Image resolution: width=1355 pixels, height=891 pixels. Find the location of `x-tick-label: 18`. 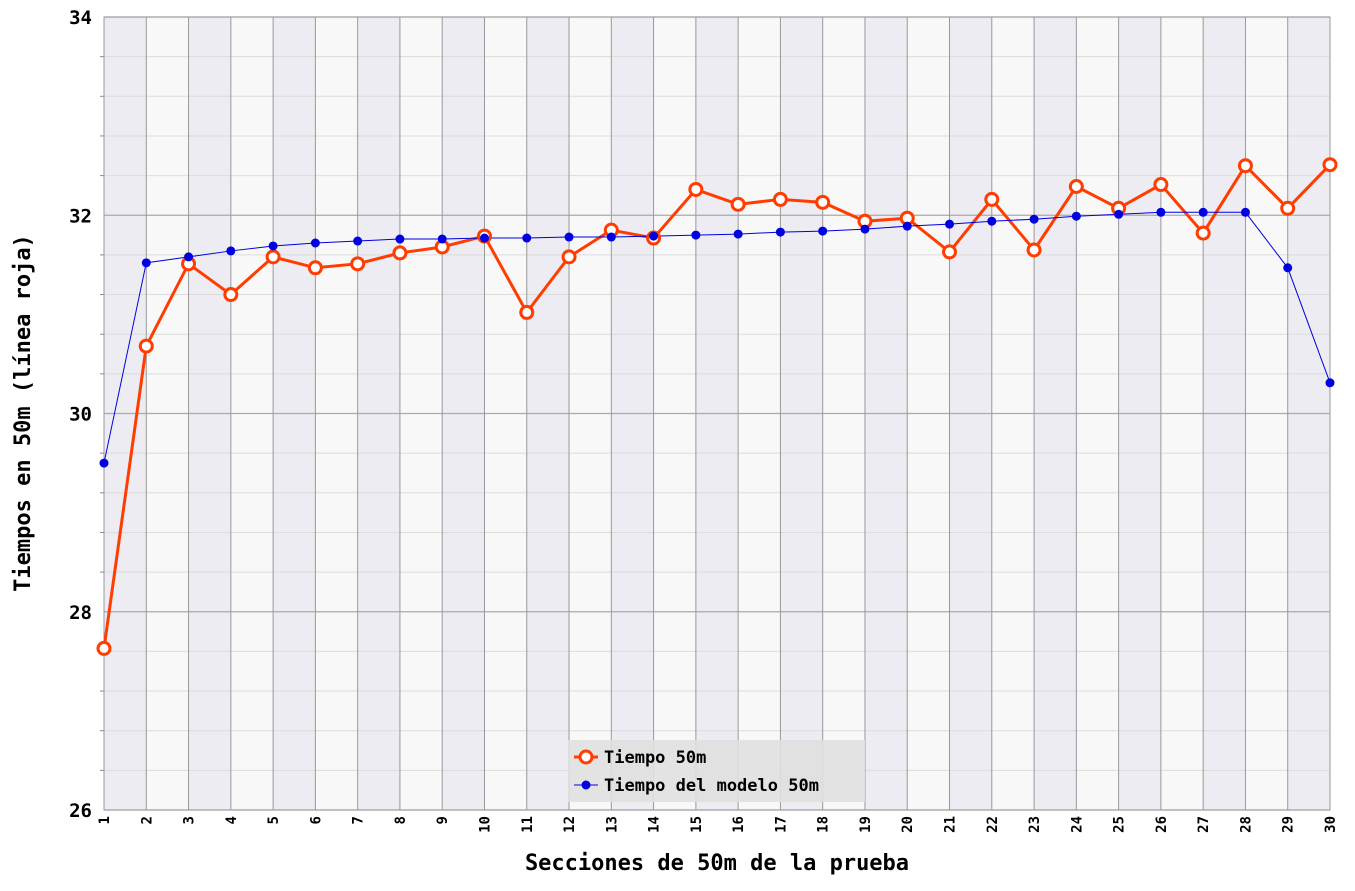

x-tick-label: 18 is located at coordinates (824, 824).